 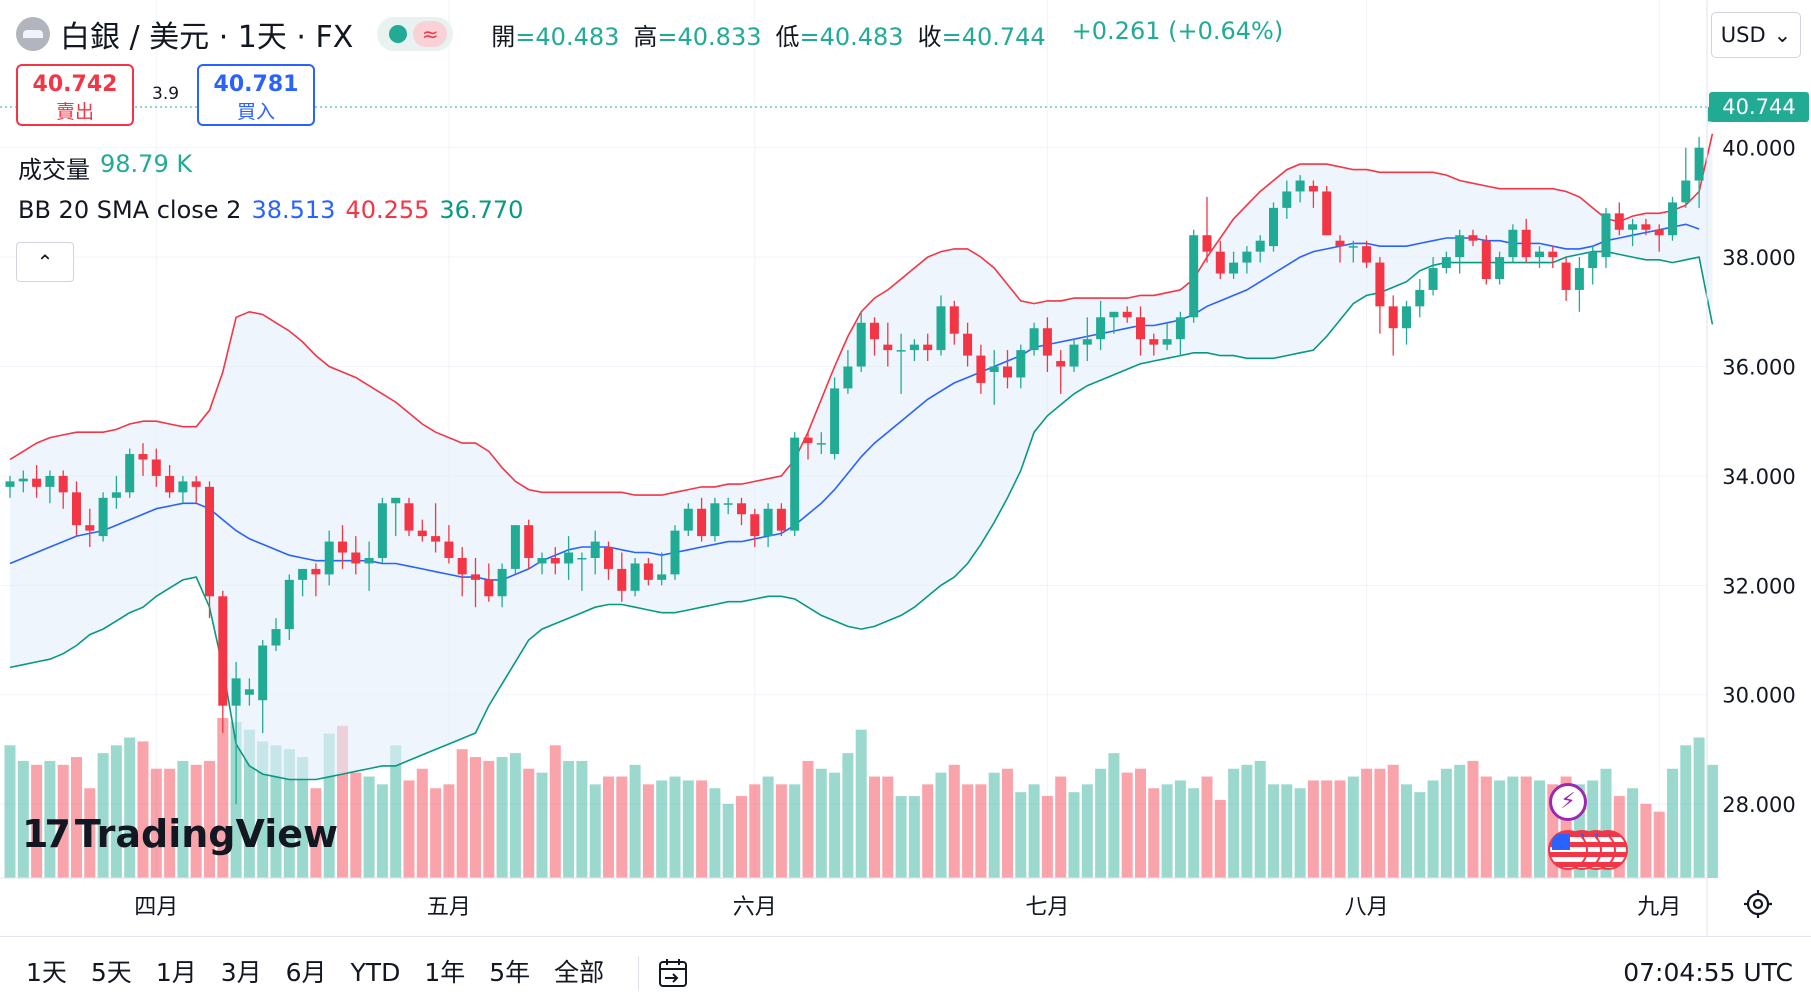 I want to click on market-status-pill: ≈, so click(x=415, y=34).